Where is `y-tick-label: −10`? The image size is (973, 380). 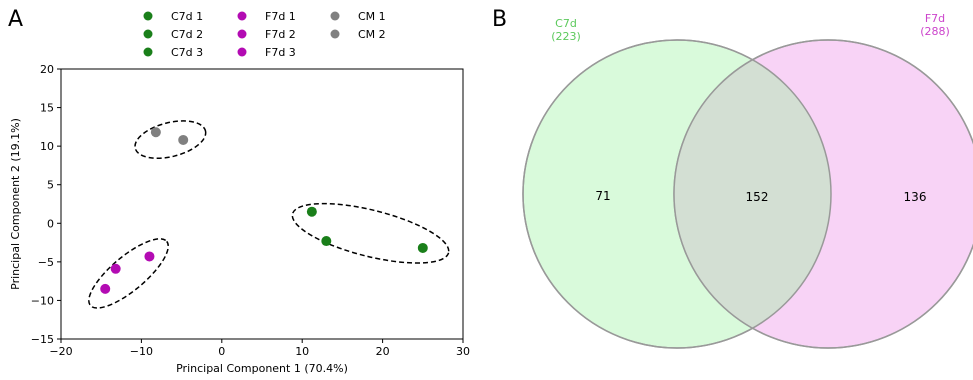 y-tick-label: −10 is located at coordinates (42, 300).